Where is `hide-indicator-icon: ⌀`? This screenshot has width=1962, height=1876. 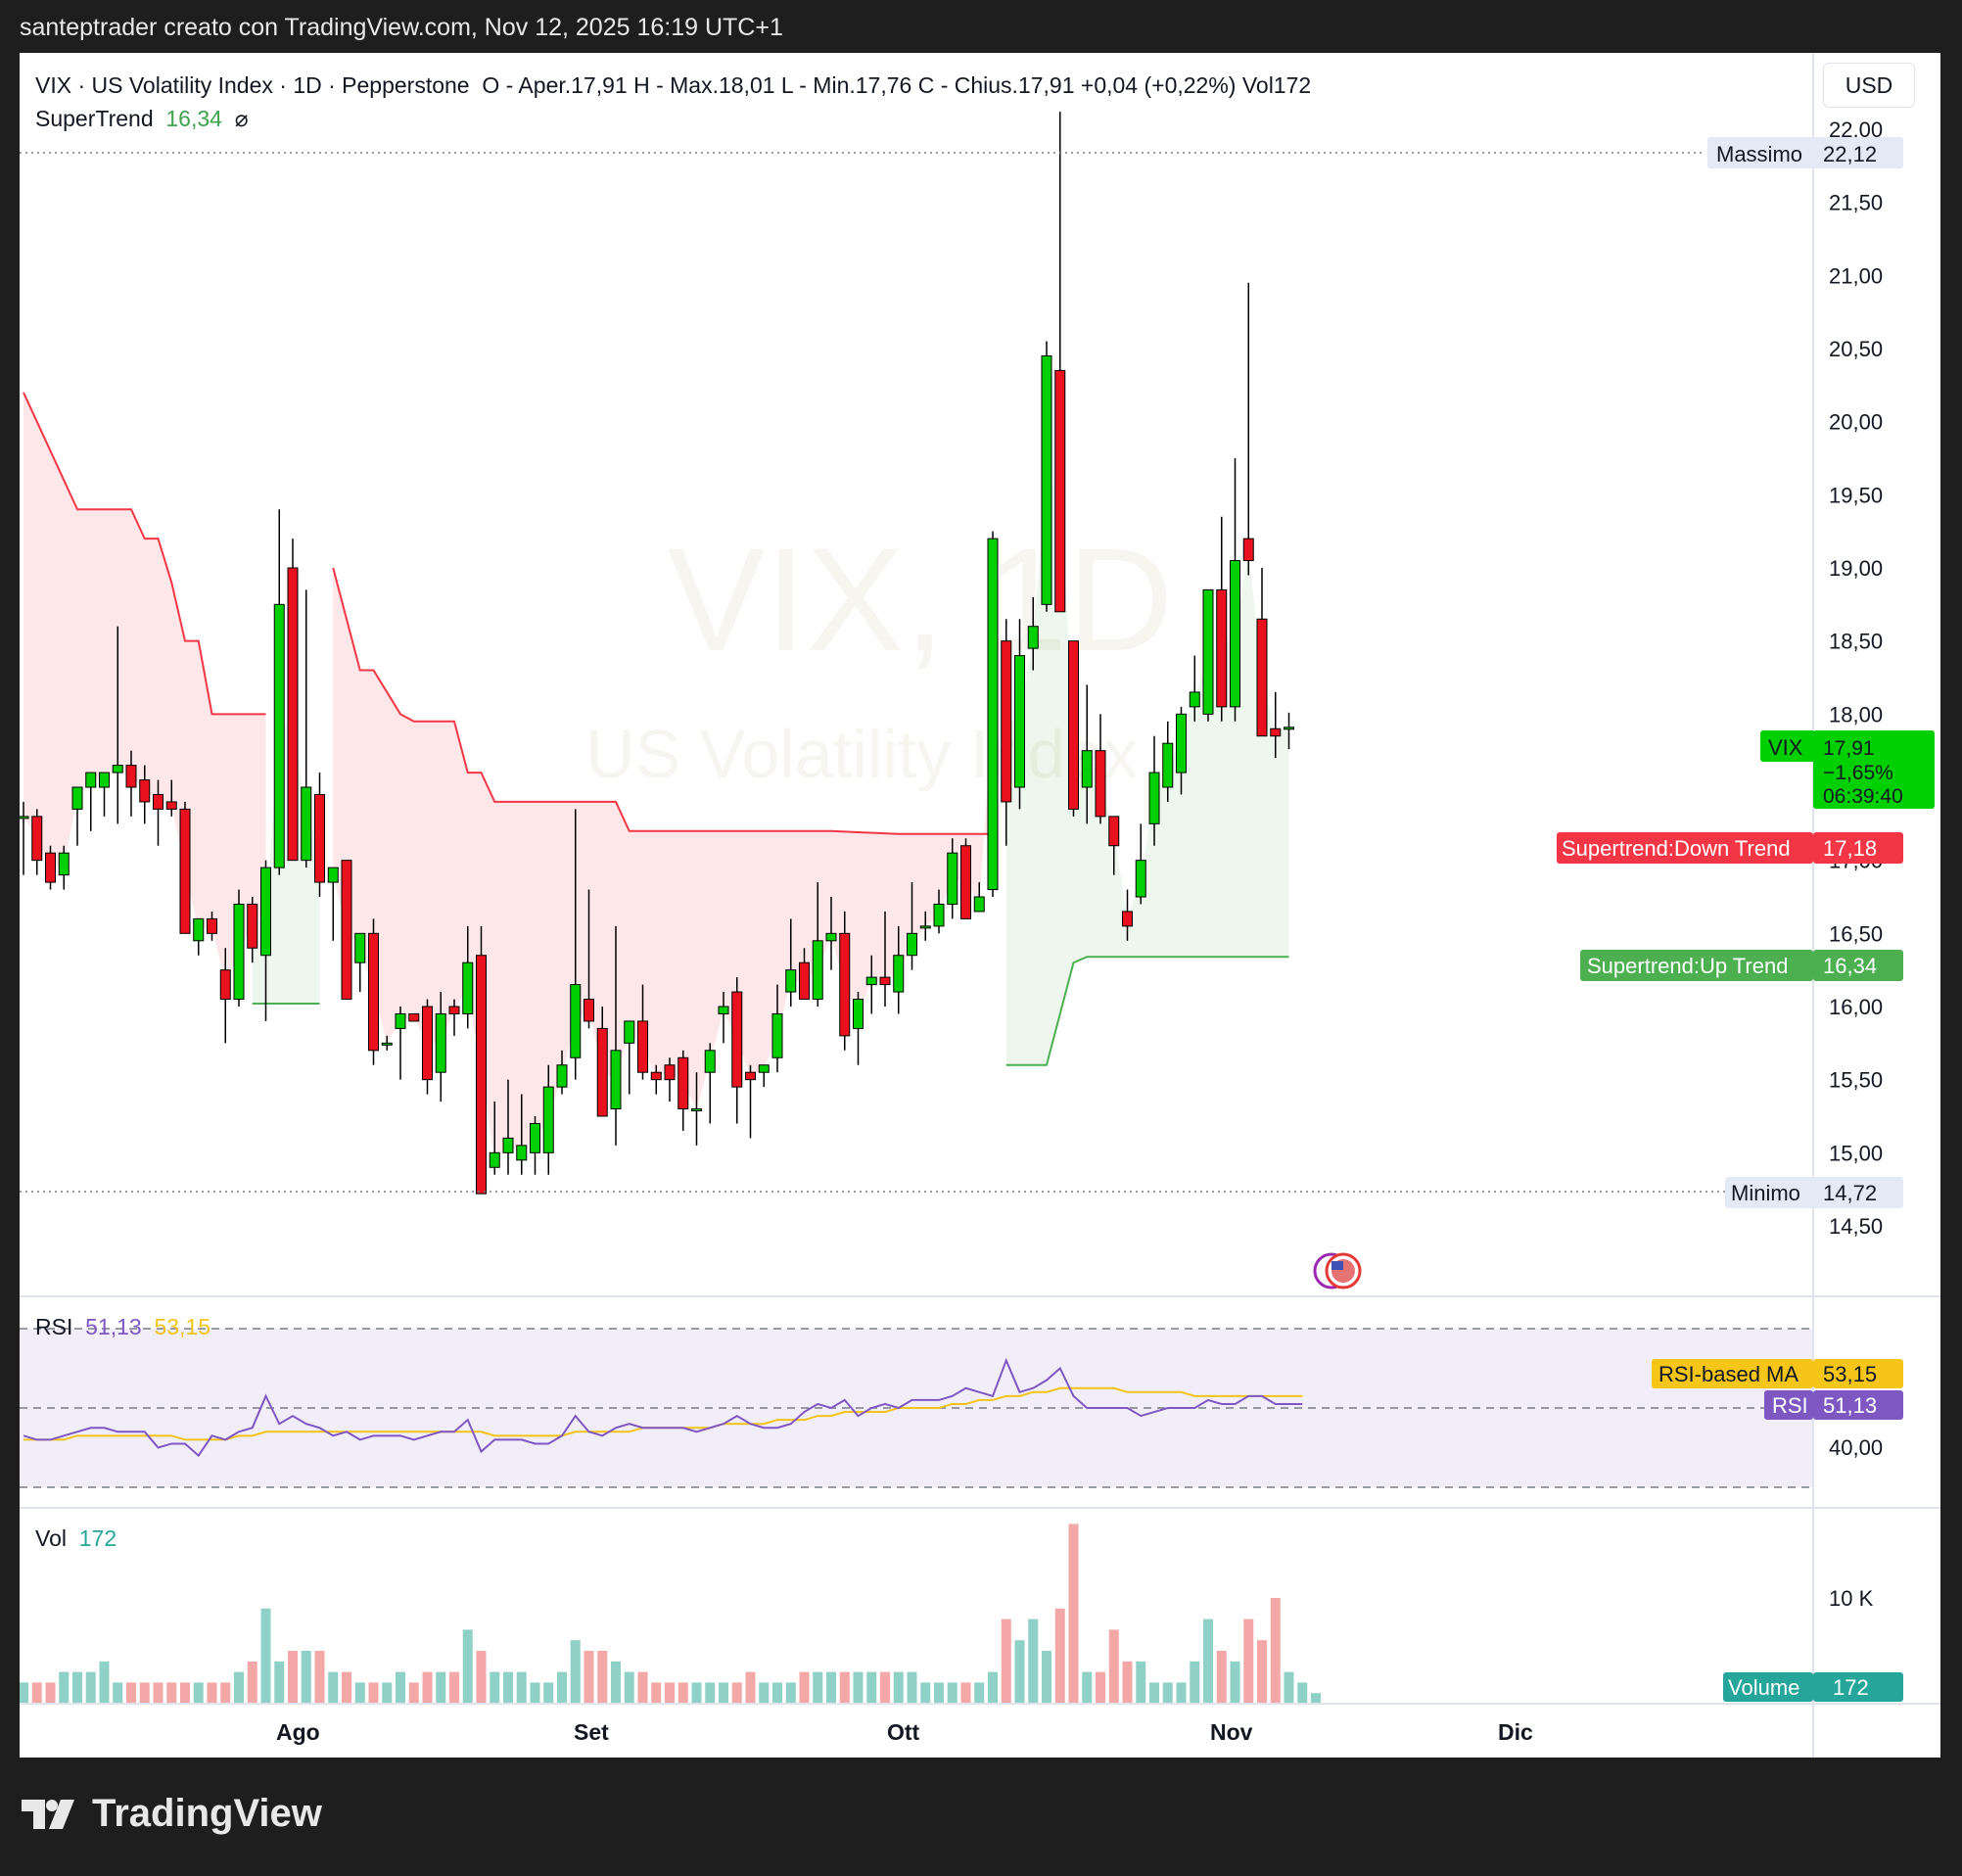 hide-indicator-icon: ⌀ is located at coordinates (241, 119).